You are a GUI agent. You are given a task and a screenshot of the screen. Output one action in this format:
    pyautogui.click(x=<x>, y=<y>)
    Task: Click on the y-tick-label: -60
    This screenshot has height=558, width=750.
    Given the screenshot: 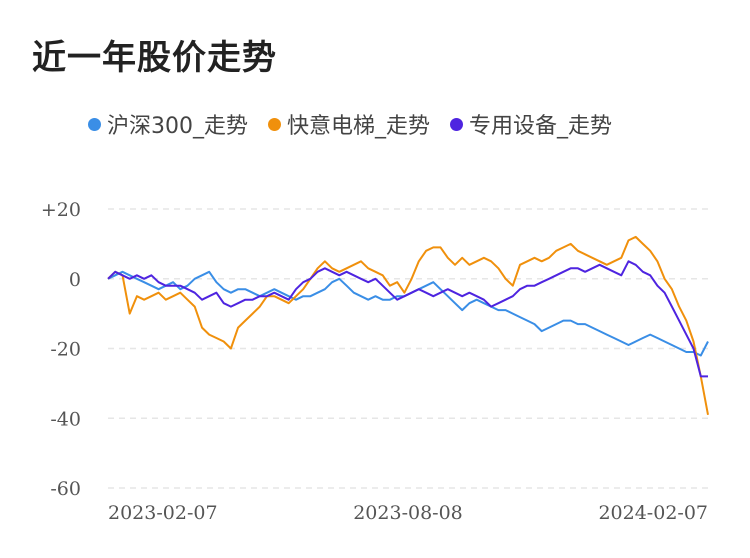 What is the action you would take?
    pyautogui.click(x=65, y=489)
    